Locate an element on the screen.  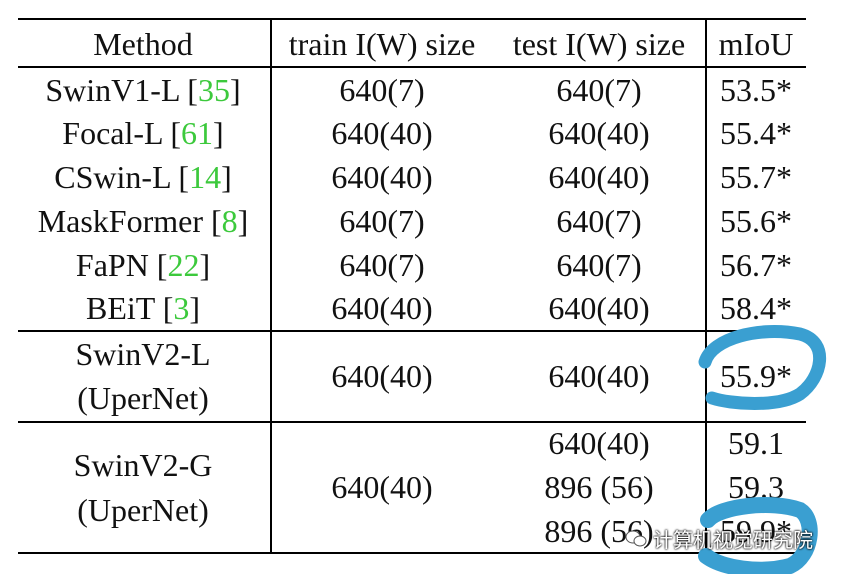
method-cell: FaPN [22] is located at coordinates (143, 265).